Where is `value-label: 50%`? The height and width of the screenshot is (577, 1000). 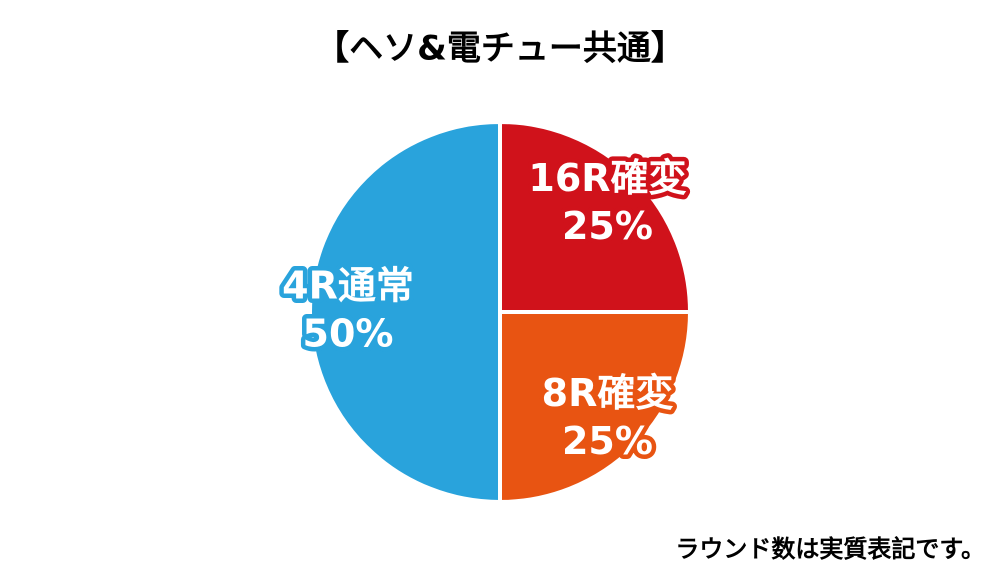 value-label: 50% is located at coordinates (348, 334).